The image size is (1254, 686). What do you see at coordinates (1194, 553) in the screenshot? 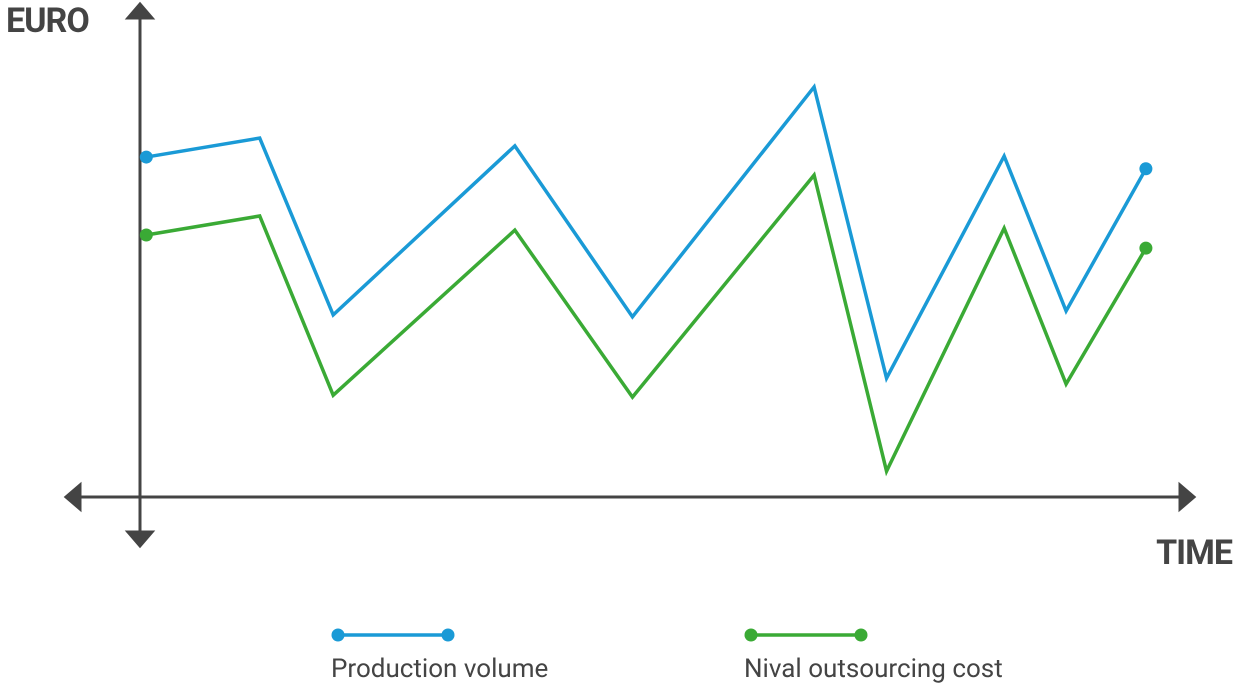
I see `x-axis-title: TIME` at bounding box center [1194, 553].